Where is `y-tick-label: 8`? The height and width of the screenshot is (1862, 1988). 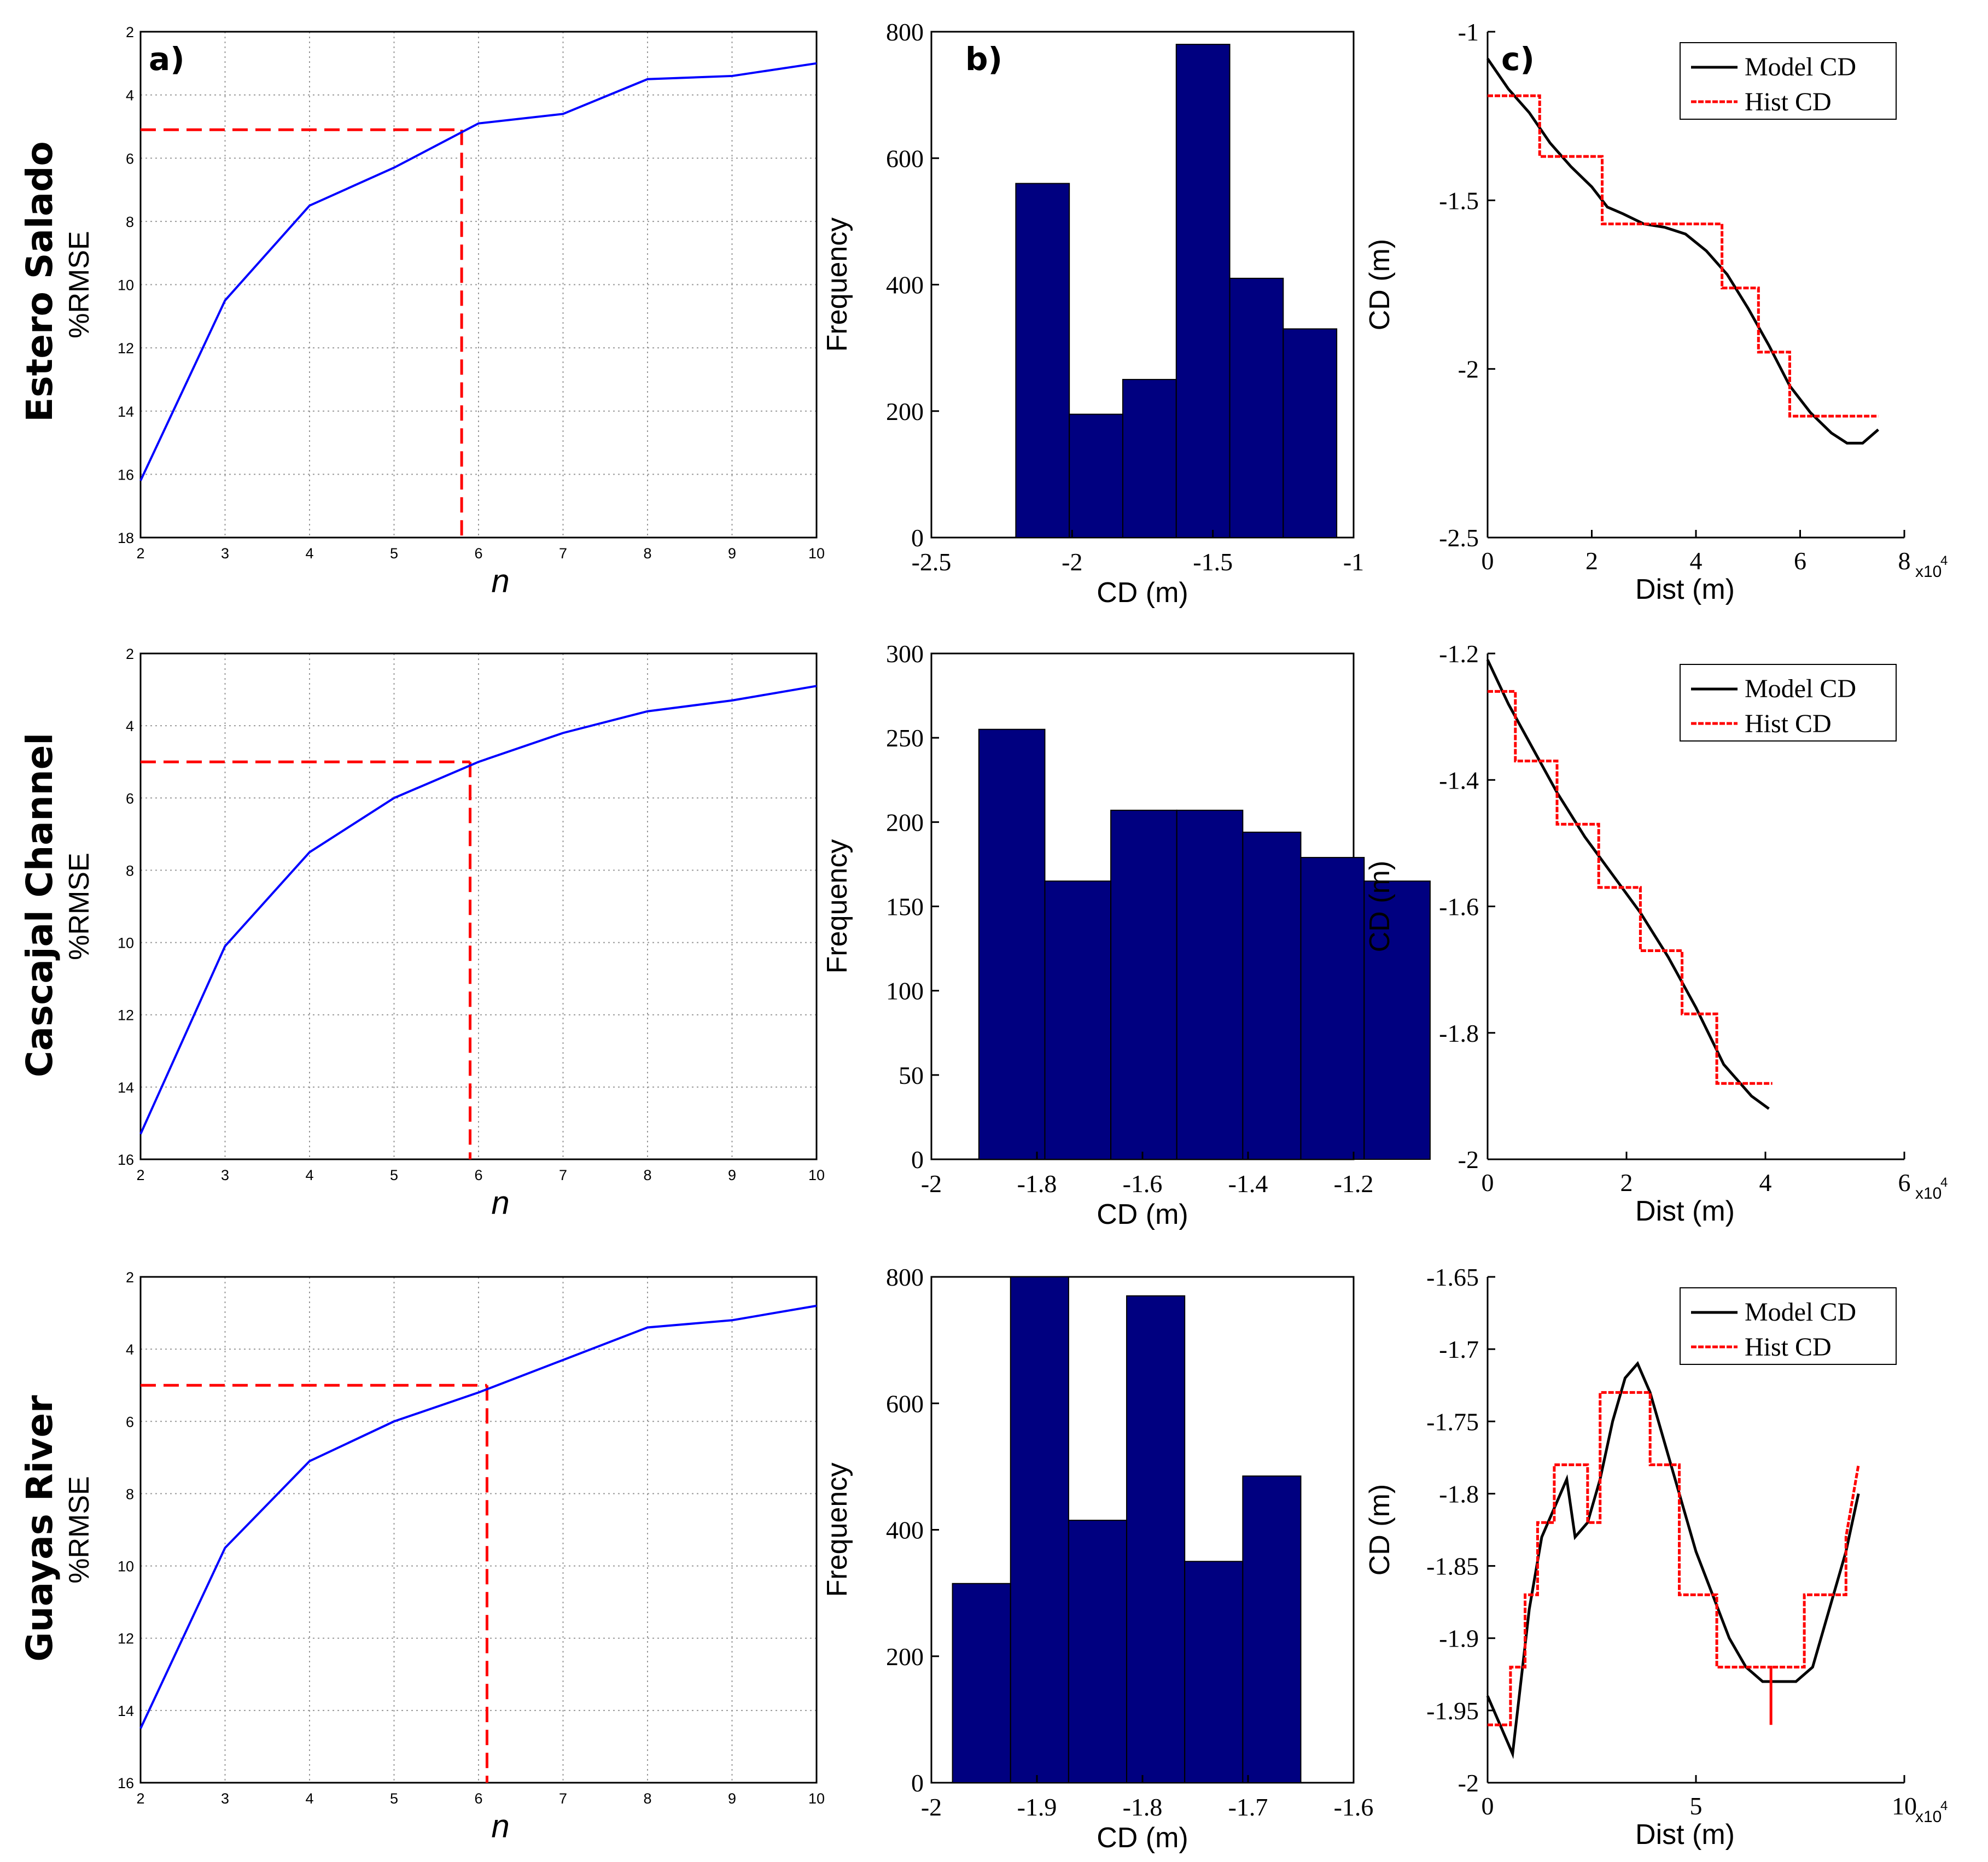
y-tick-label: 8 is located at coordinates (130, 222).